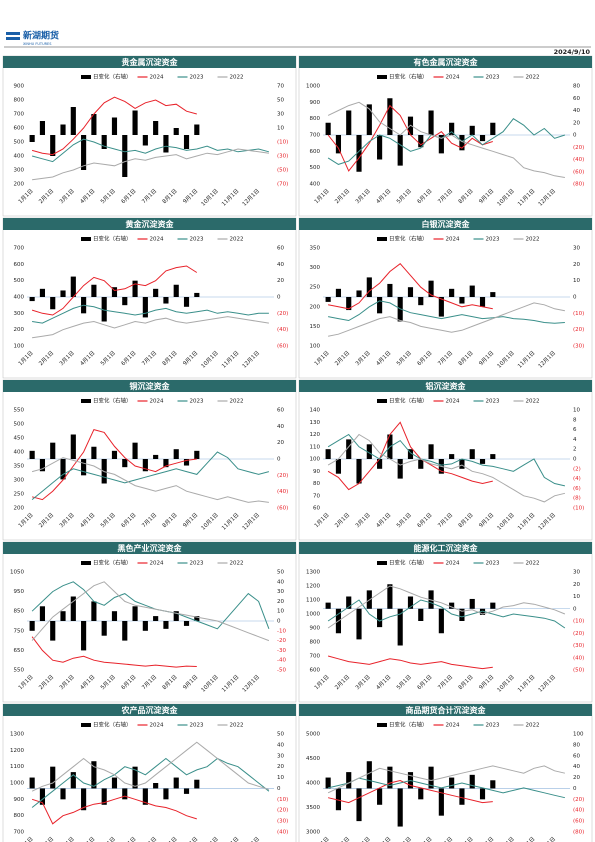 Image resolution: width=595 pixels, height=842 pixels. I want to click on y2-tick-label: 30, so click(280, 592).